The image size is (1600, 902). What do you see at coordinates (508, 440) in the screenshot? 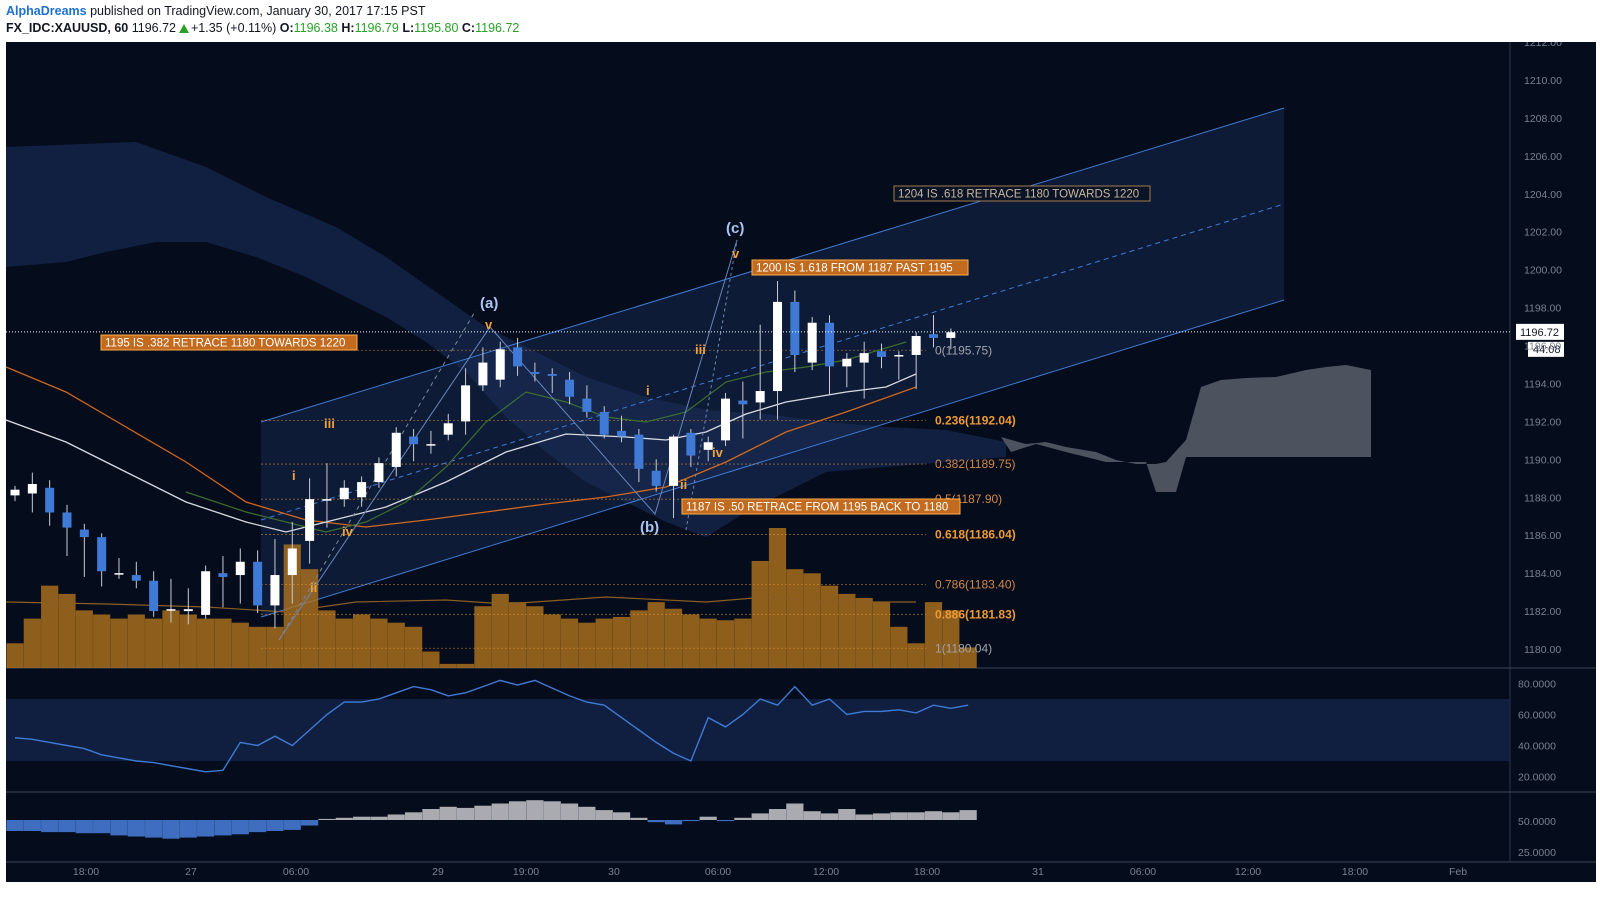
I see `elliott-wave-path` at bounding box center [508, 440].